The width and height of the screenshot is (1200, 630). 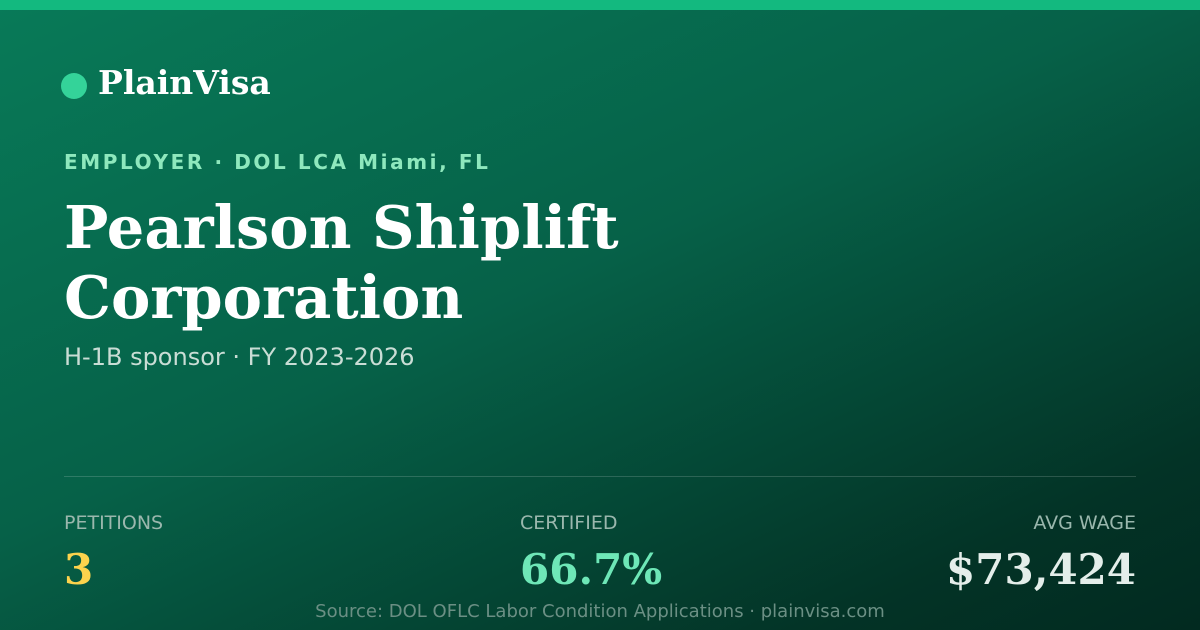 I want to click on stat-label: CERTIFIED, so click(x=569, y=523).